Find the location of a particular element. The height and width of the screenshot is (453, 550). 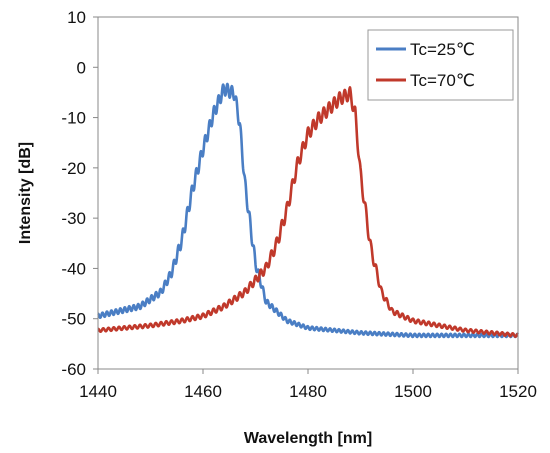

y-axis-title: Intensity [dB] is located at coordinates (25, 193).